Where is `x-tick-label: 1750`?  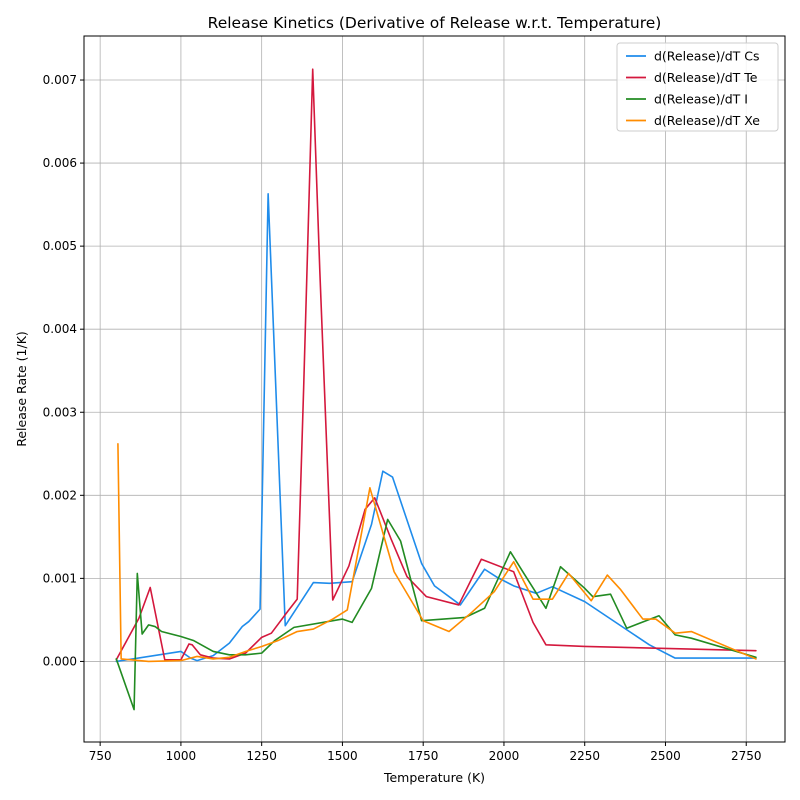 x-tick-label: 1750 is located at coordinates (423, 756).